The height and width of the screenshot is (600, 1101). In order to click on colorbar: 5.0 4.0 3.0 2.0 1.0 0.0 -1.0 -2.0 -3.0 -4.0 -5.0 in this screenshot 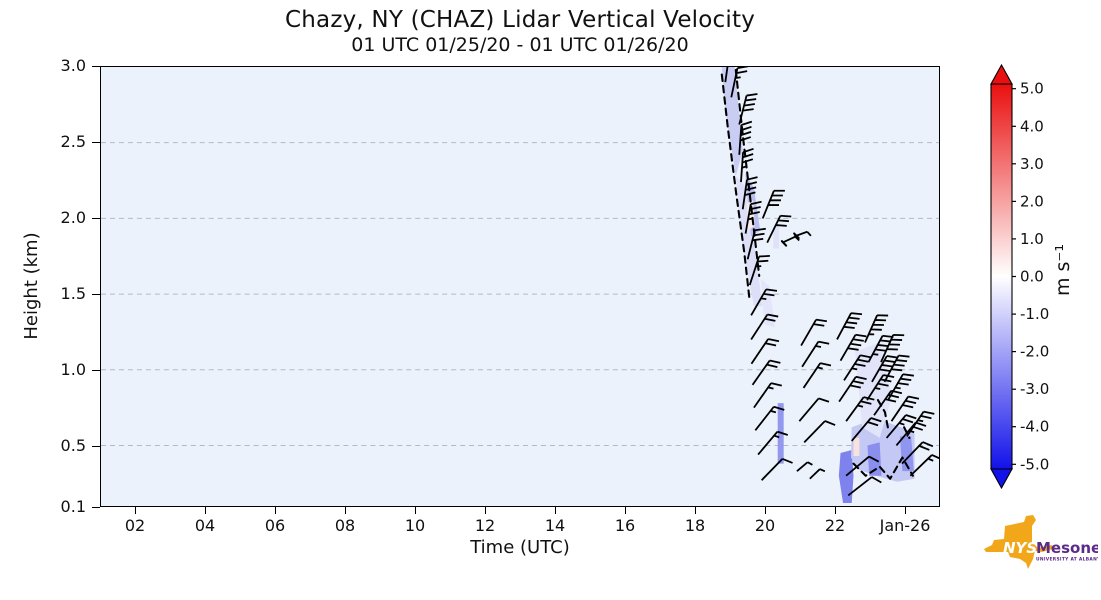, I will do `click(1019, 276)`.